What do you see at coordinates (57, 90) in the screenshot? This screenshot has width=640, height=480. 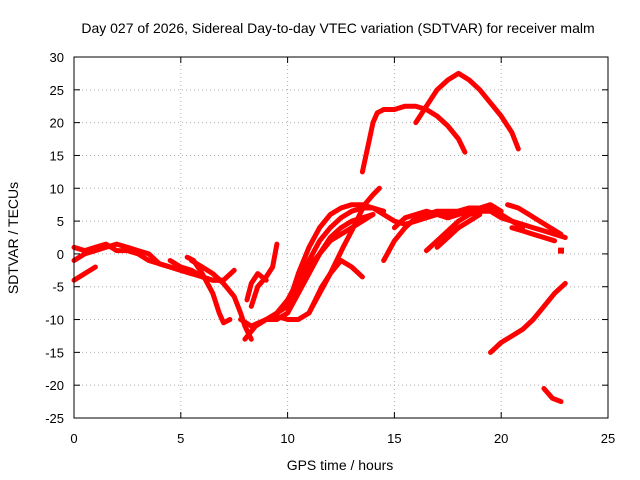 I see `y-tick-label: 25` at bounding box center [57, 90].